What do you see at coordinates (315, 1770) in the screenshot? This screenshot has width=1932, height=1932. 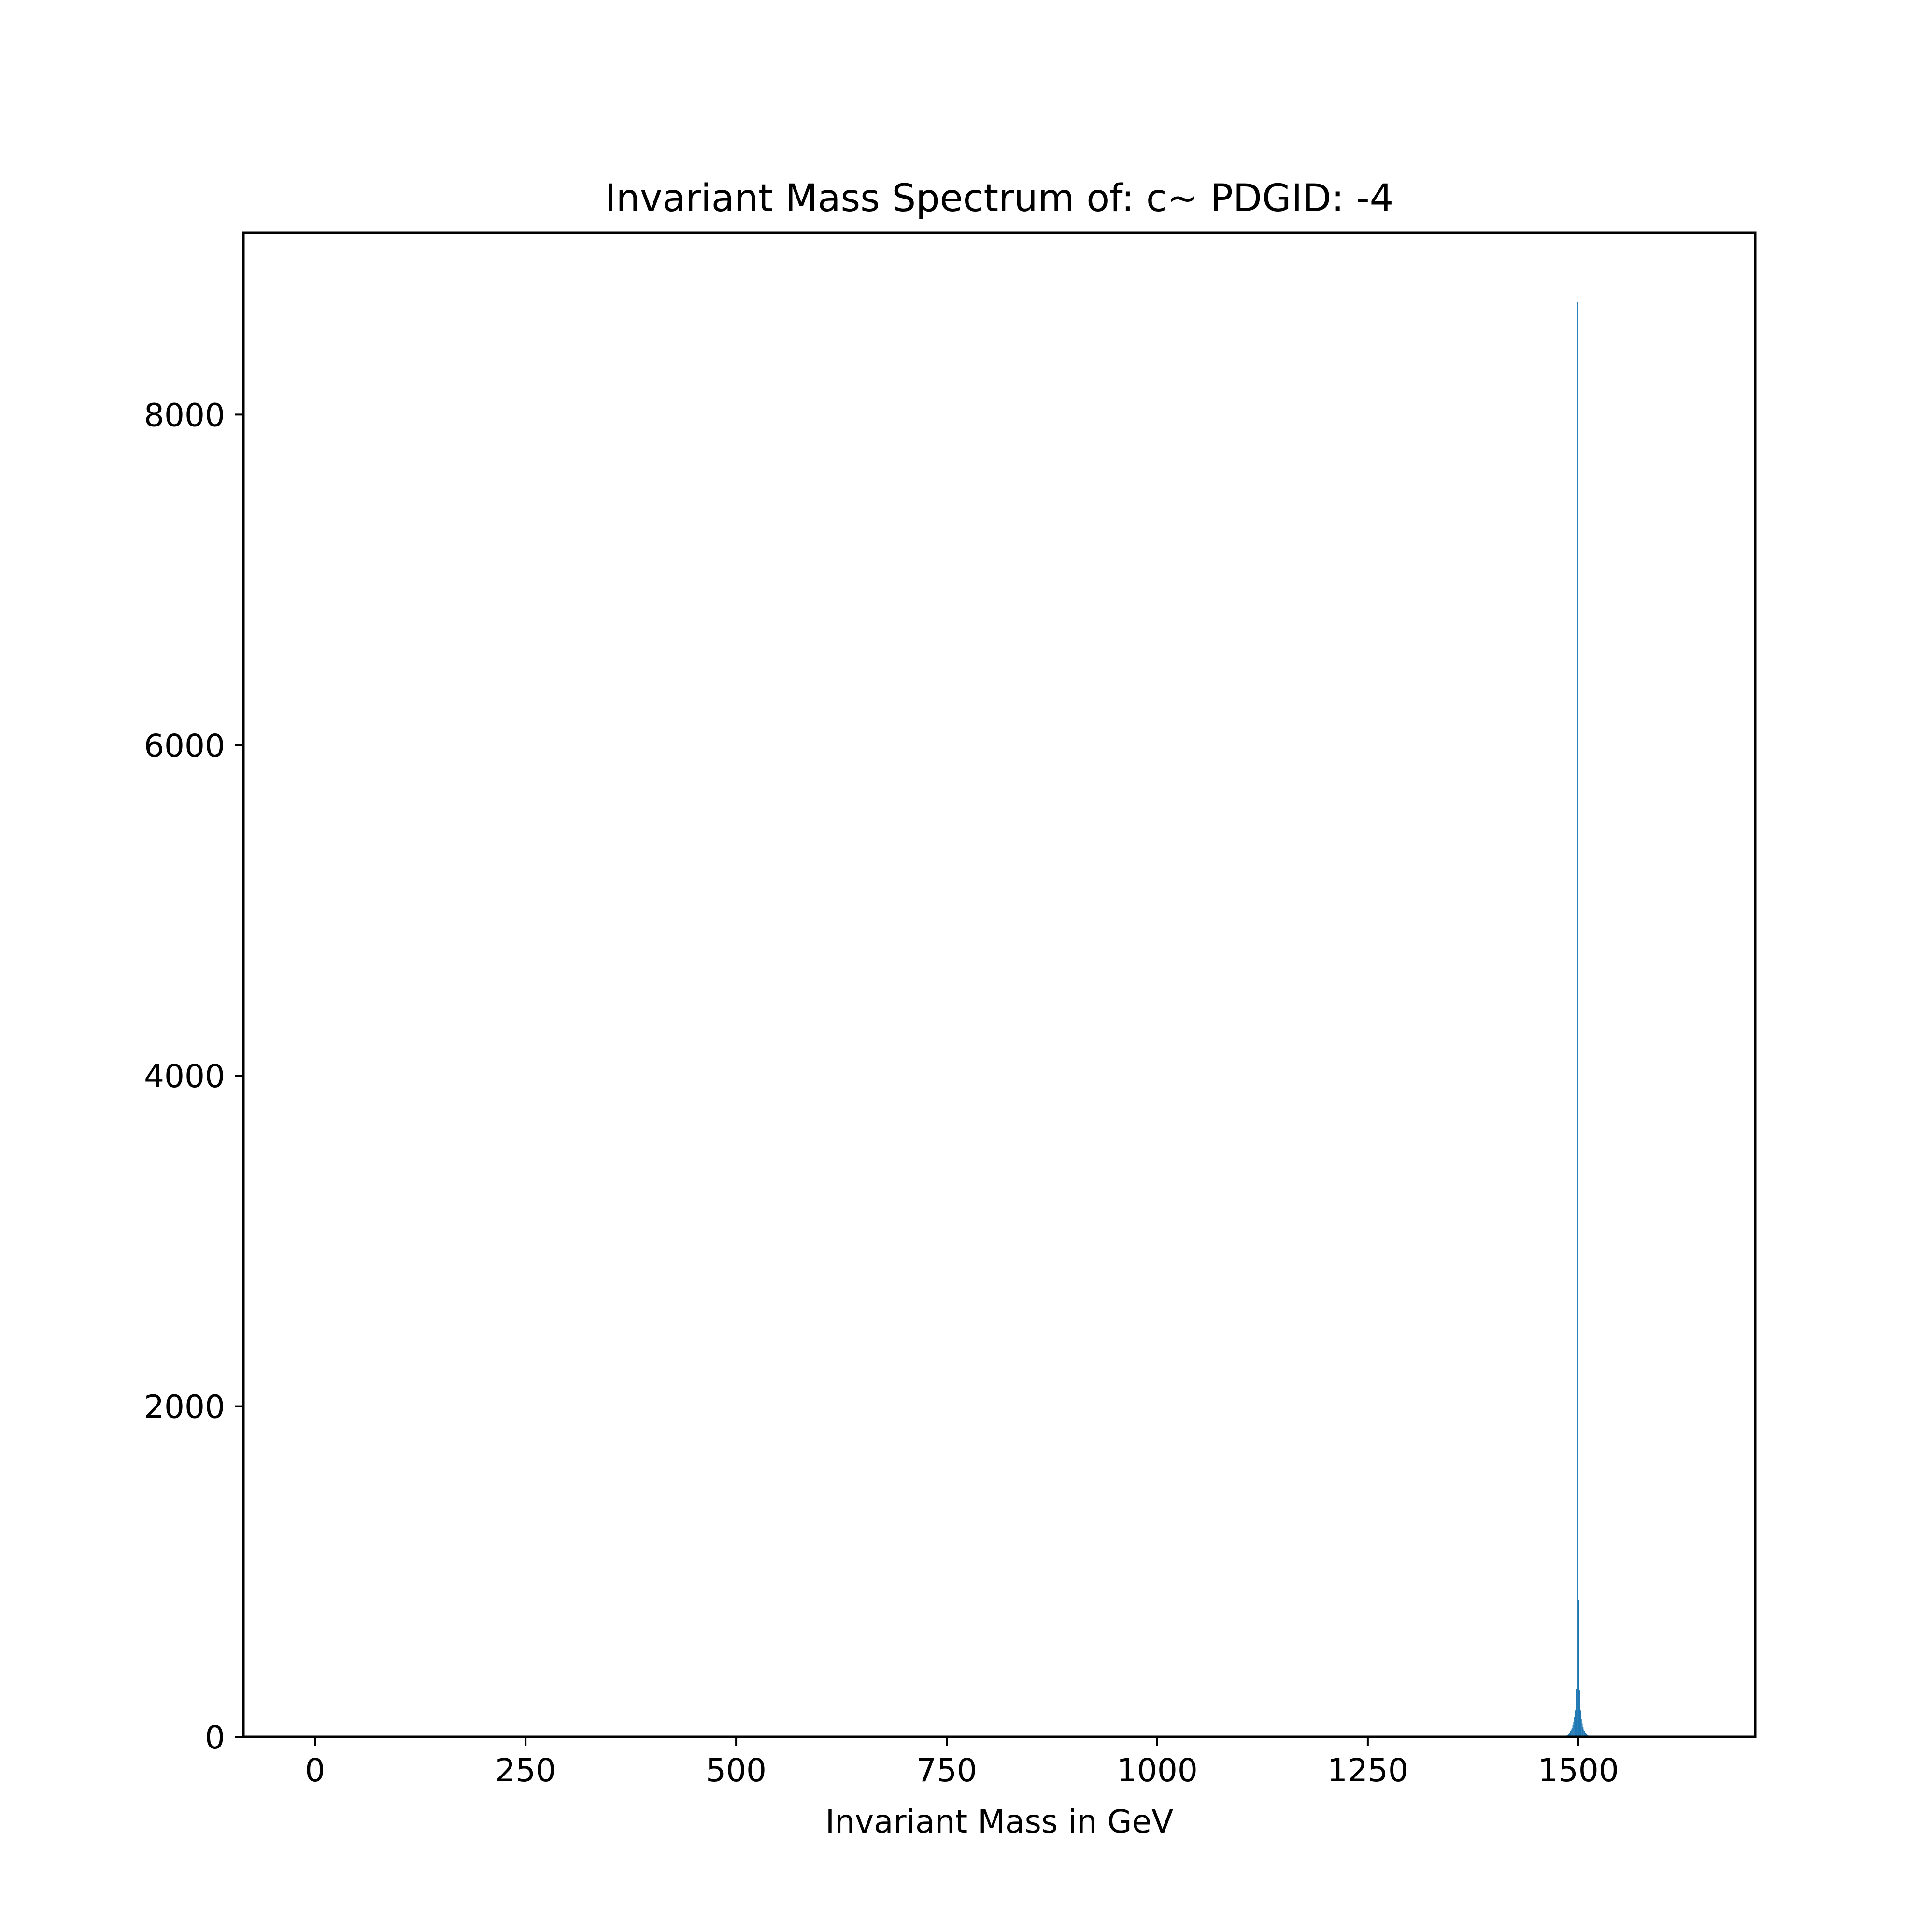 I see `x-tick-label: 0` at bounding box center [315, 1770].